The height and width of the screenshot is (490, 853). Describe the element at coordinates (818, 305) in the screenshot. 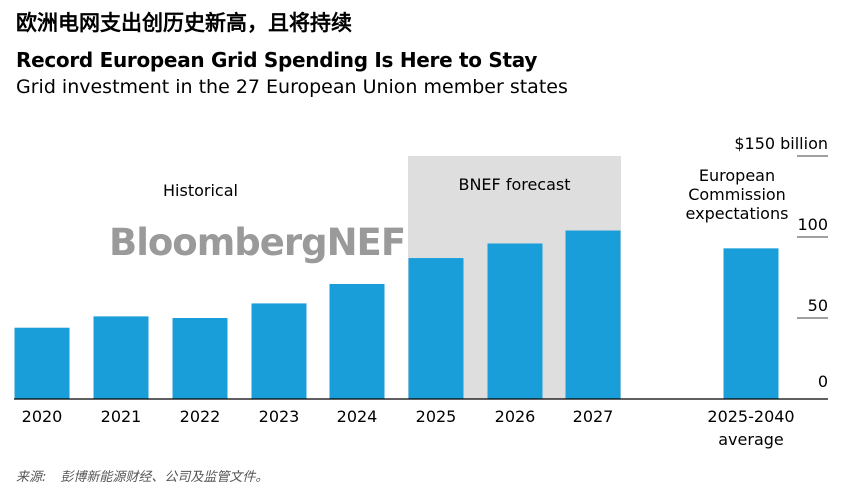

I see `y-tick-label-50: 50` at that location.